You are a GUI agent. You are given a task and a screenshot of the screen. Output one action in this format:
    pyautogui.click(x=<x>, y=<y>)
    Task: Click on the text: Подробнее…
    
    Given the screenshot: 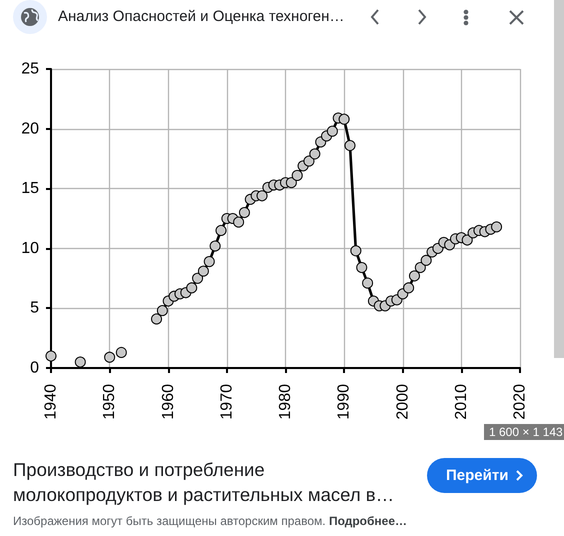 What is the action you would take?
    pyautogui.click(x=368, y=521)
    